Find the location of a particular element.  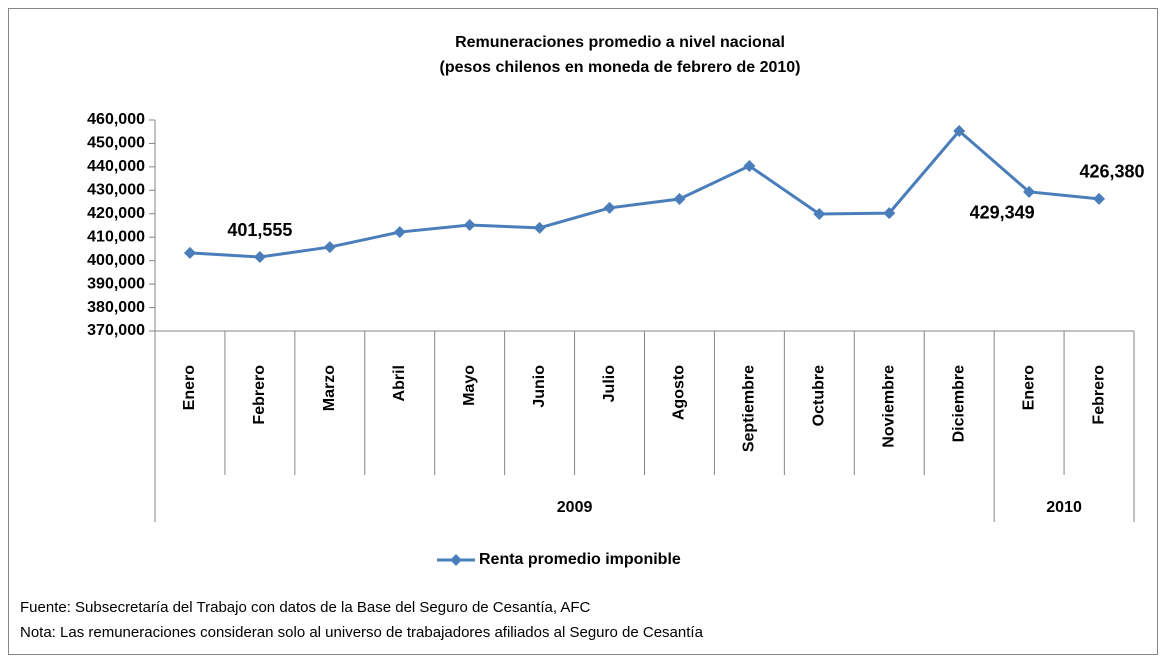

y-tick-label: 420,000 is located at coordinates (116, 213).